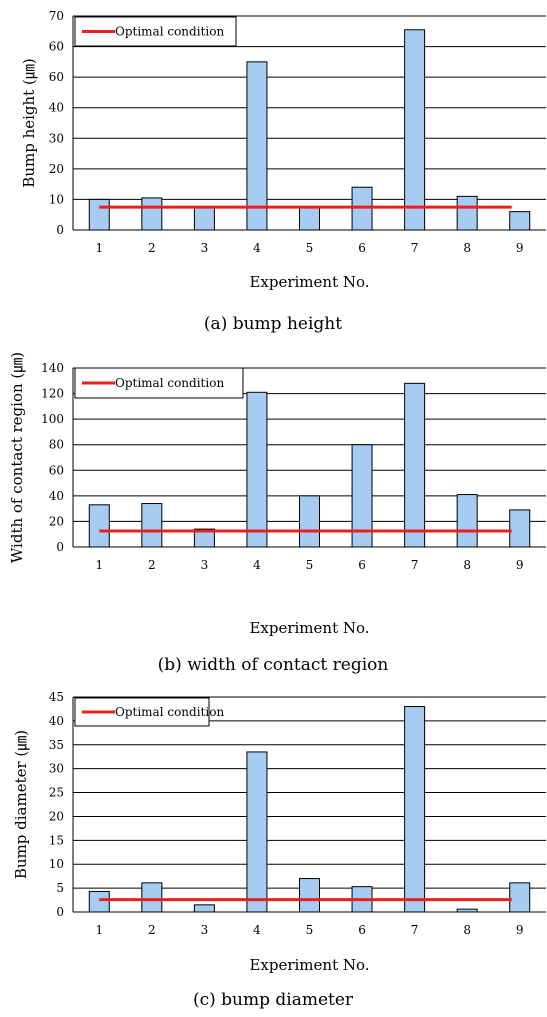 The height and width of the screenshot is (1017, 547). I want to click on y-axis-label: Bump height (㎛), so click(29, 122).